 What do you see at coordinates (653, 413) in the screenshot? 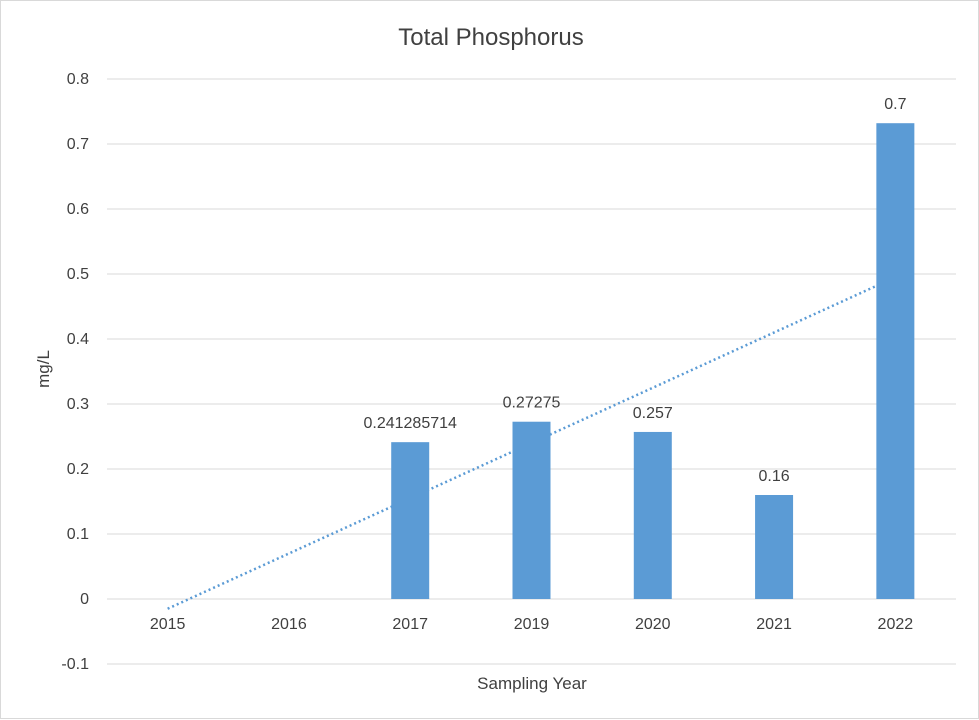
I see `data-label: 0.257` at bounding box center [653, 413].